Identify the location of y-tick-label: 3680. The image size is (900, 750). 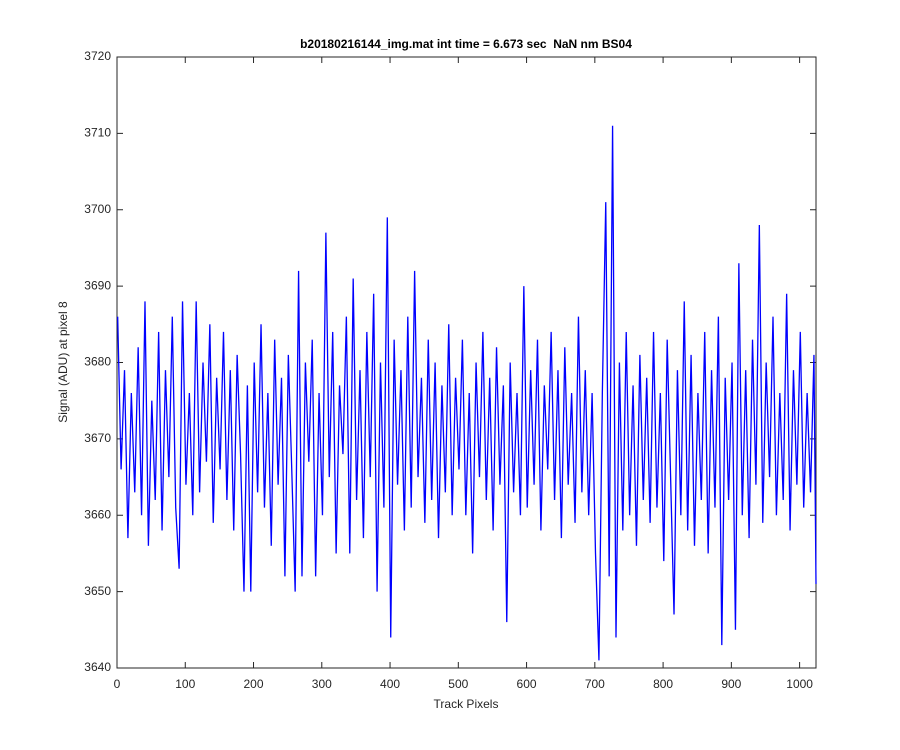
(97, 362).